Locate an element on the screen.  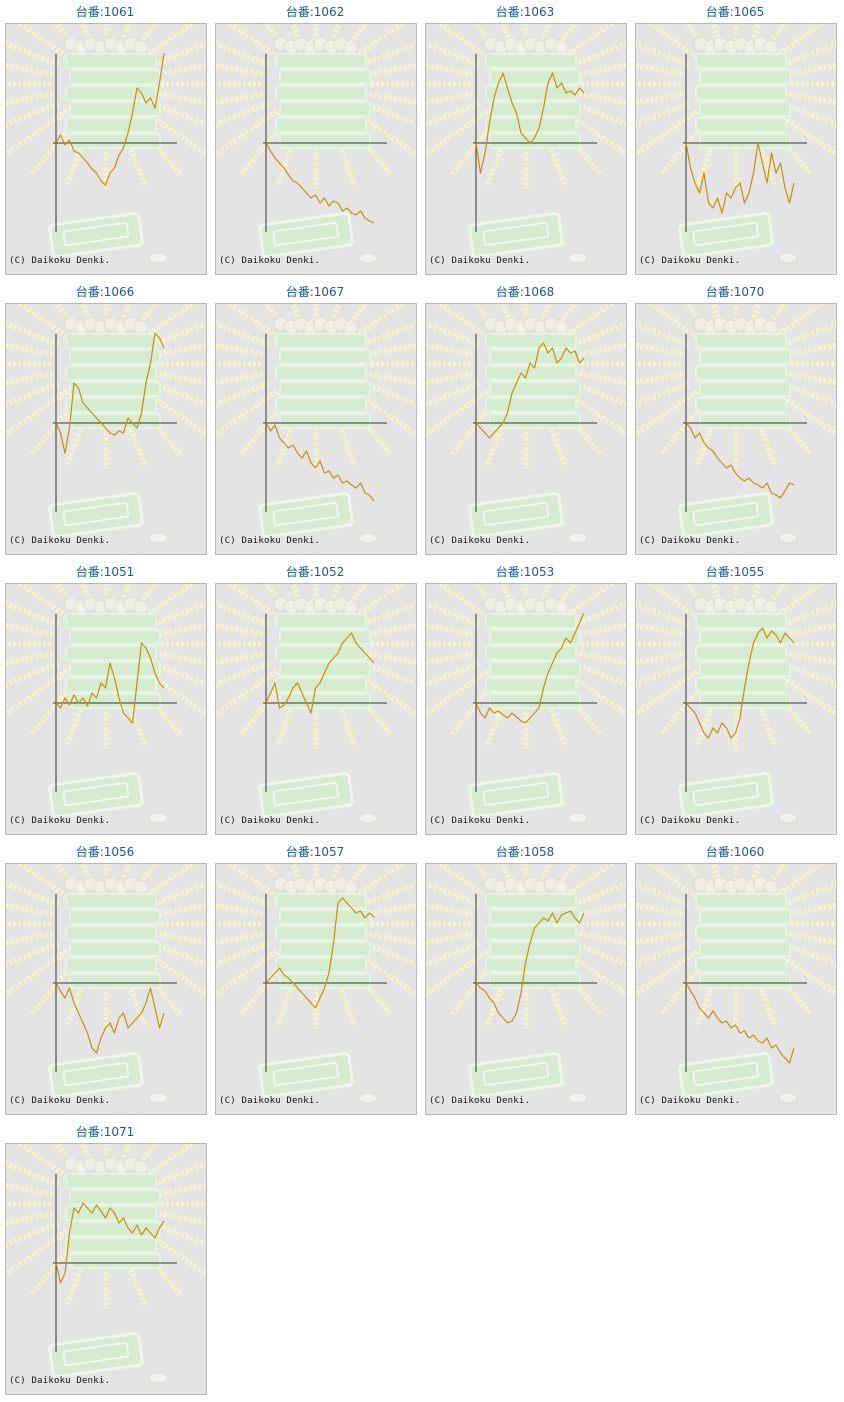
machine-number-link: 台番:1058 is located at coordinates (525, 852).